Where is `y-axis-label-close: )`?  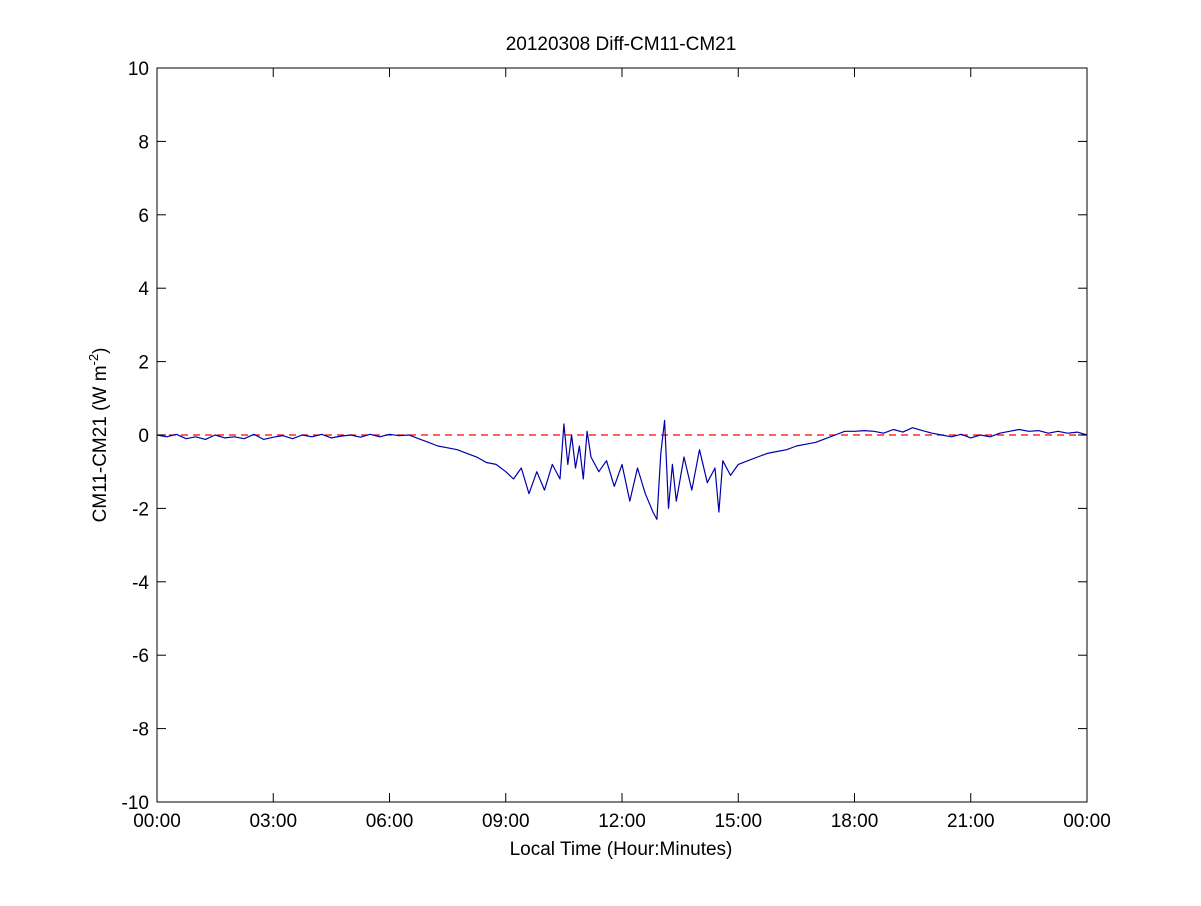
y-axis-label-close: ) is located at coordinates (100, 351).